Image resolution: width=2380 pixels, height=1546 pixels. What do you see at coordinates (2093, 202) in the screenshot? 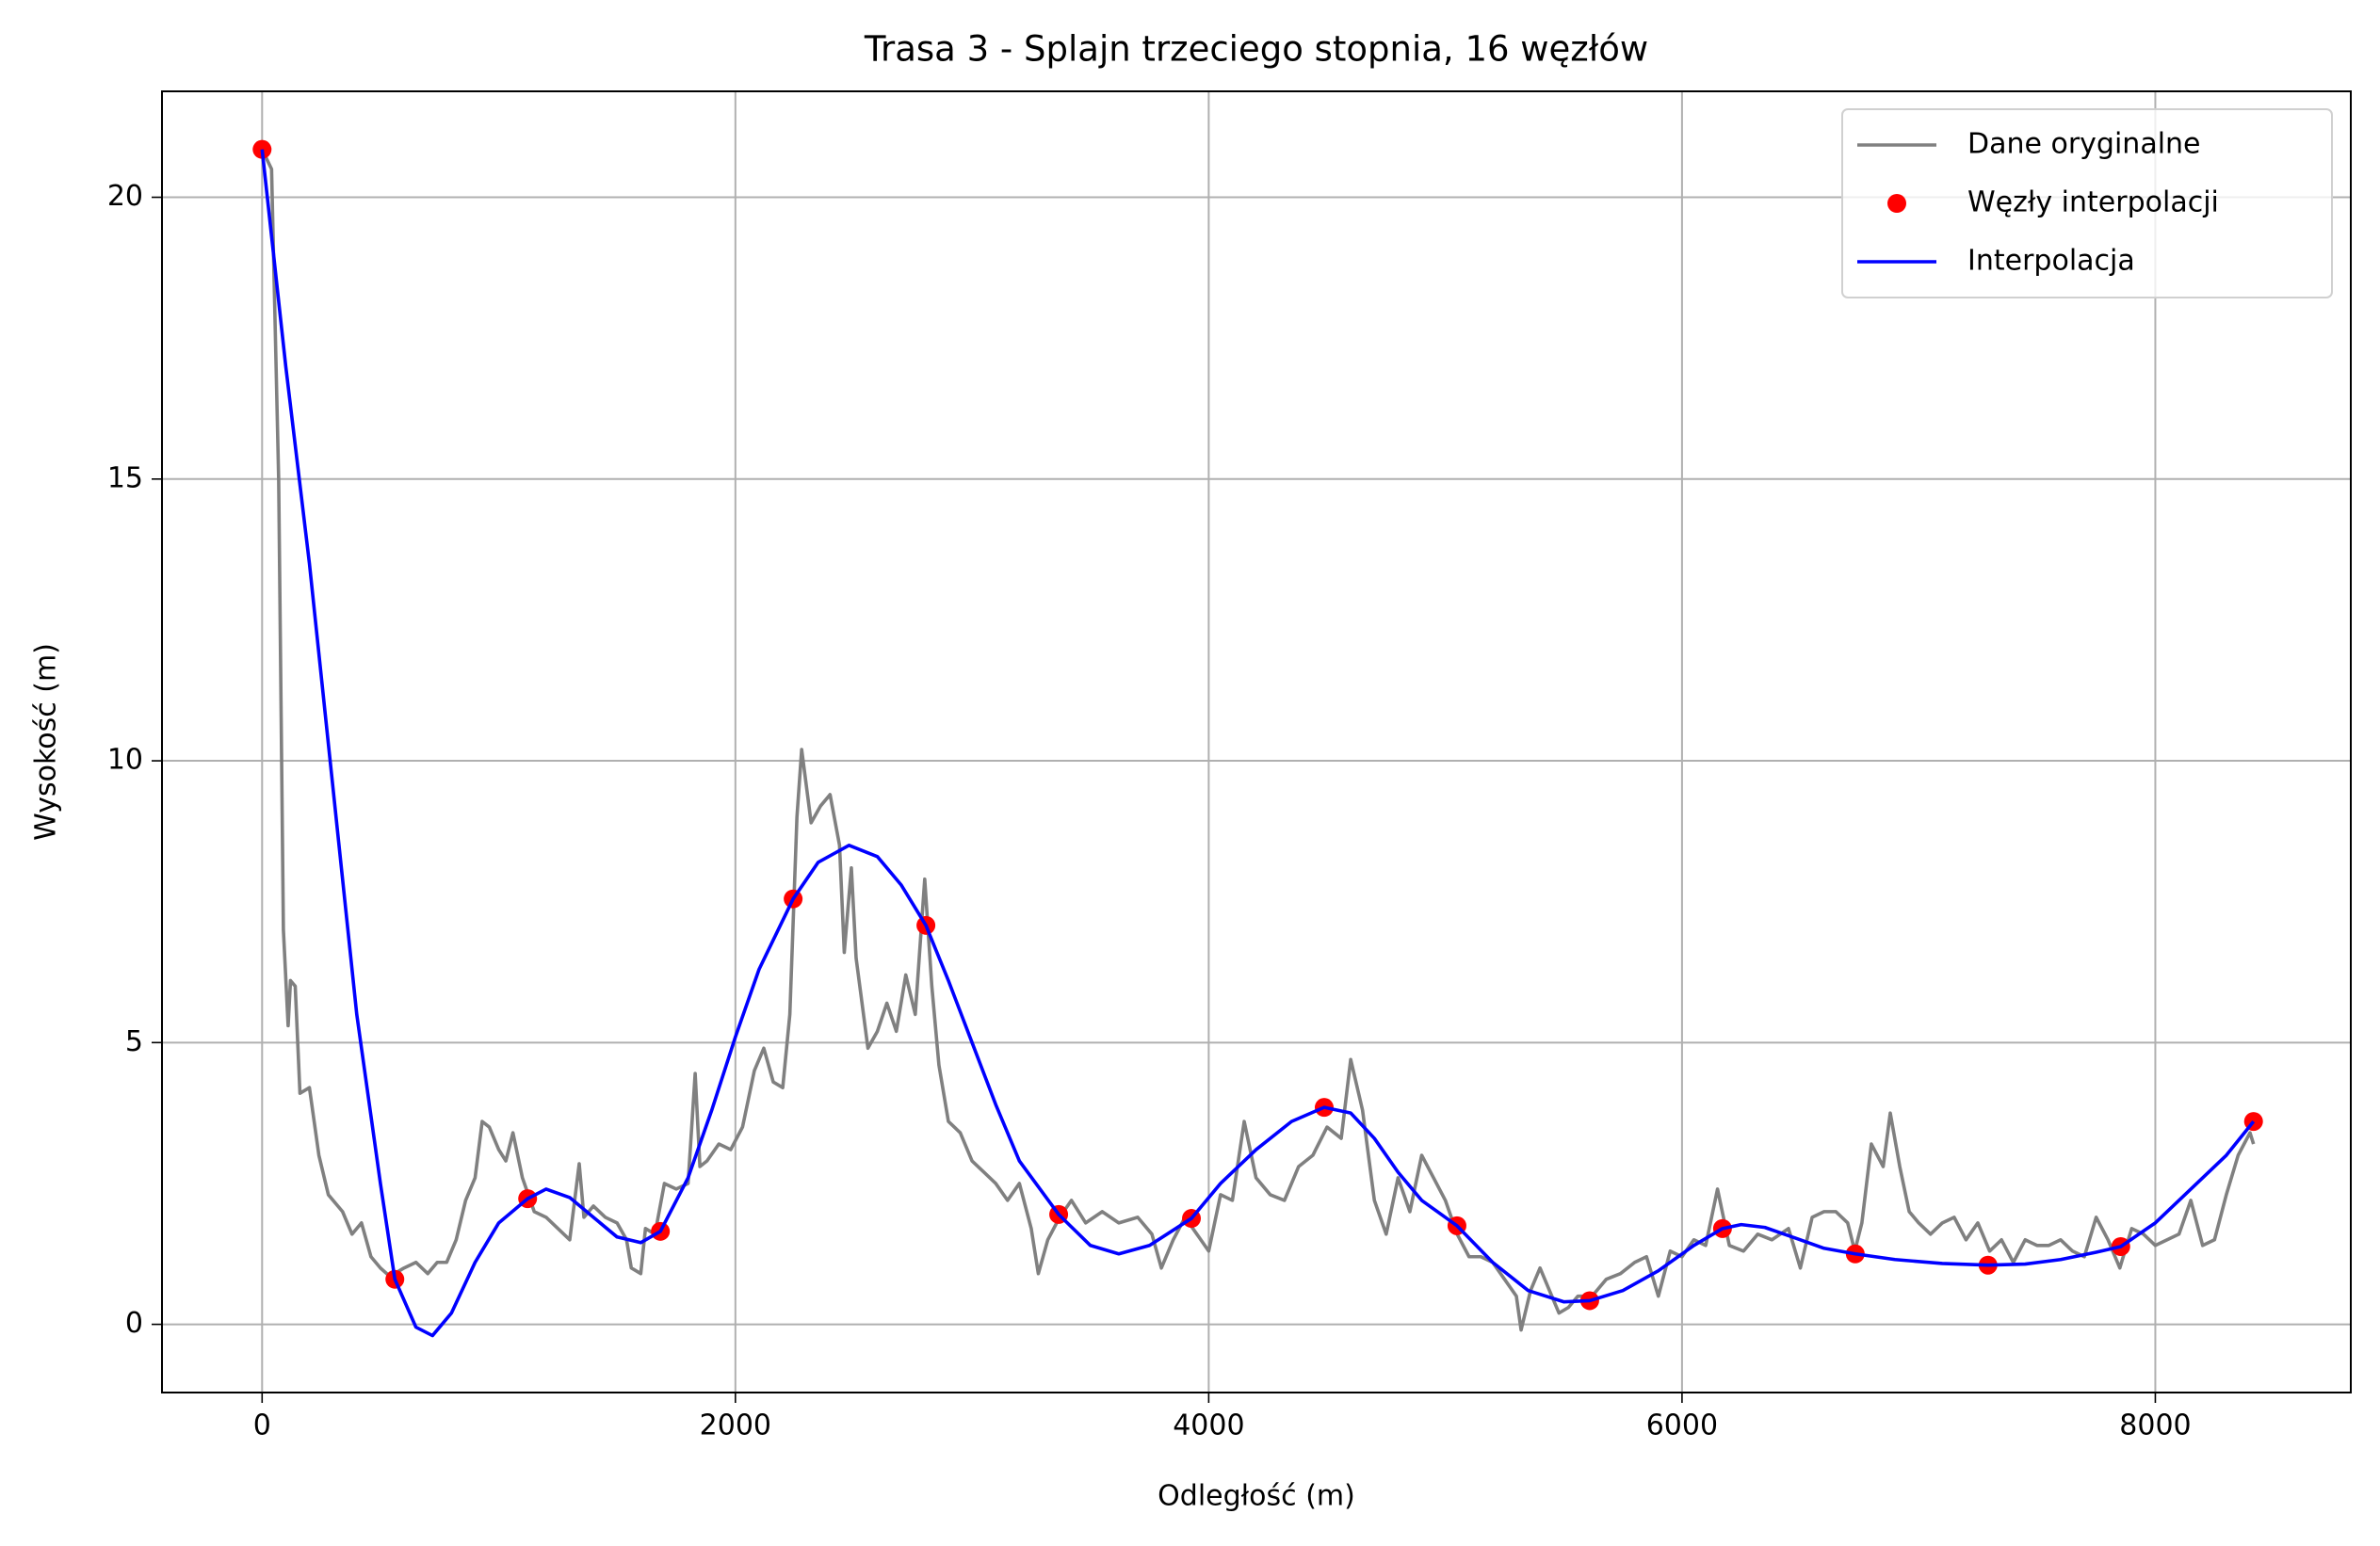
I see `legend-label: Węzły interpolacji` at bounding box center [2093, 202].